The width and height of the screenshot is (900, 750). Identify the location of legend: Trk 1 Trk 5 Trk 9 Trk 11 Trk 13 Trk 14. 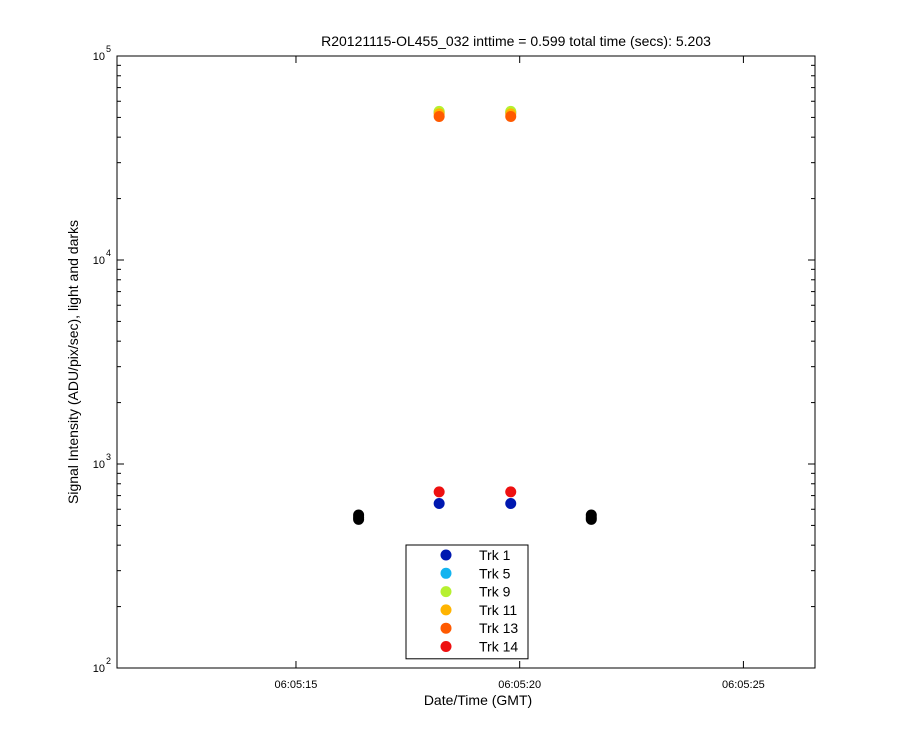
(467, 602).